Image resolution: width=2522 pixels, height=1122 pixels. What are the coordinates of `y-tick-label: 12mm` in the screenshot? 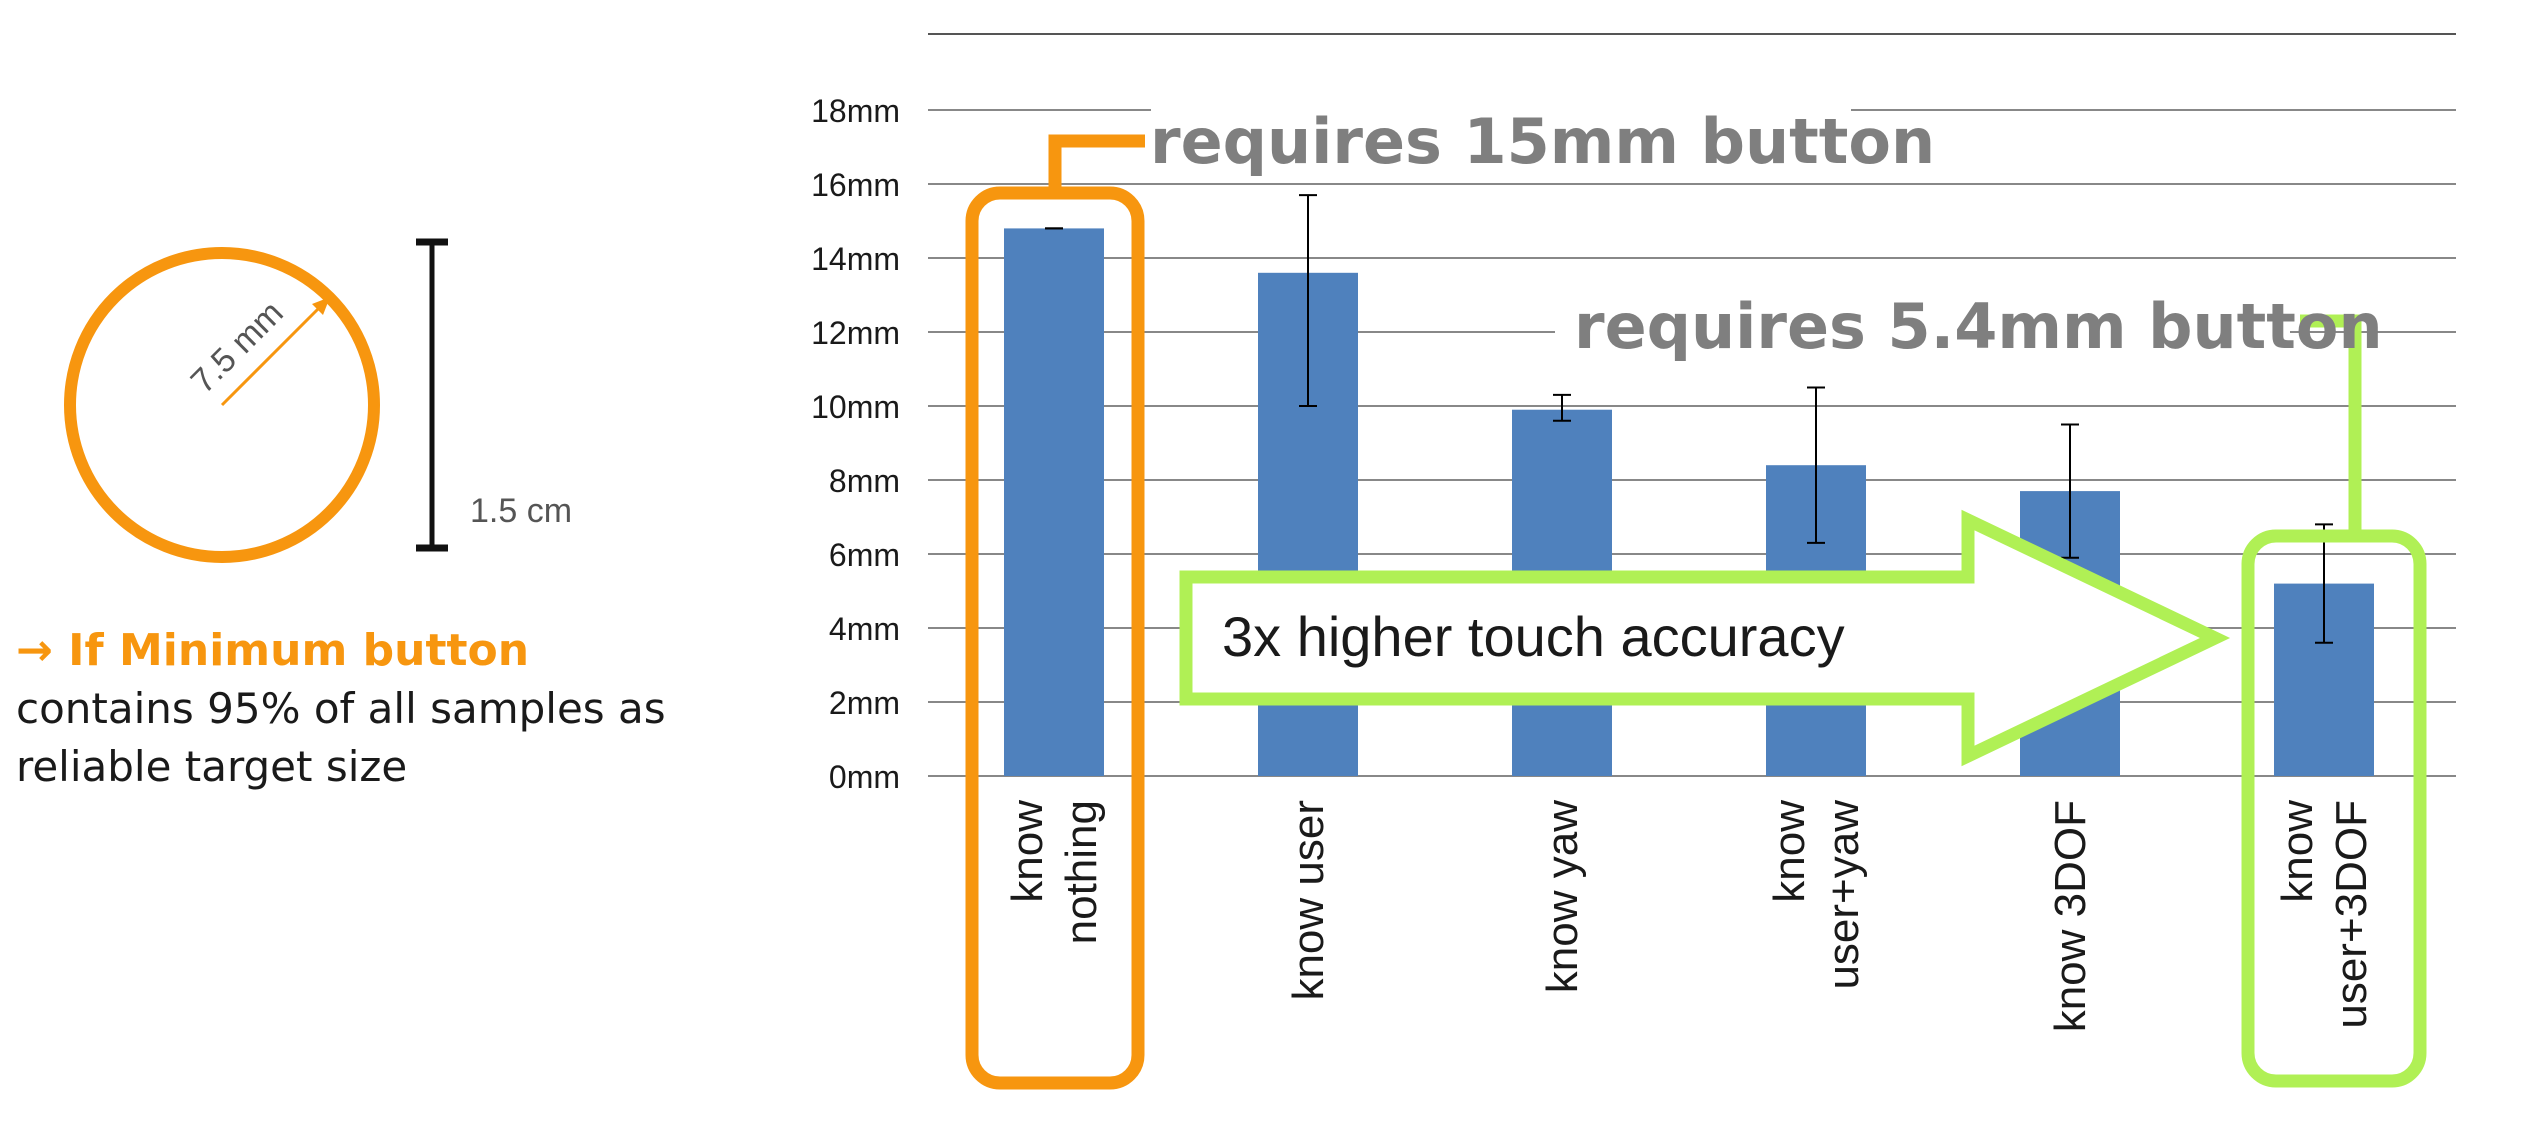 It's located at (855, 333).